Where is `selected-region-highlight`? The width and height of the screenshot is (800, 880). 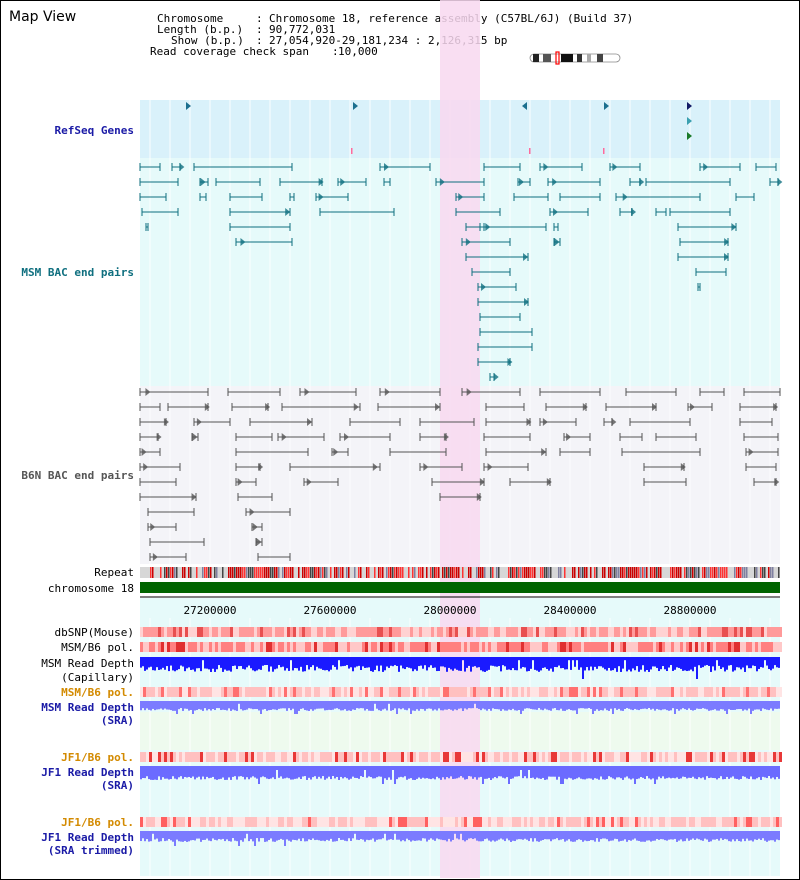
selected-region-highlight is located at coordinates (460, 439).